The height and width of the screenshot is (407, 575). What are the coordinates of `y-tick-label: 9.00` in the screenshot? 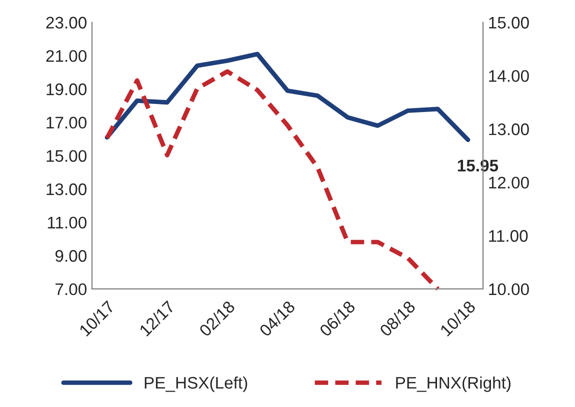 It's located at (70, 256).